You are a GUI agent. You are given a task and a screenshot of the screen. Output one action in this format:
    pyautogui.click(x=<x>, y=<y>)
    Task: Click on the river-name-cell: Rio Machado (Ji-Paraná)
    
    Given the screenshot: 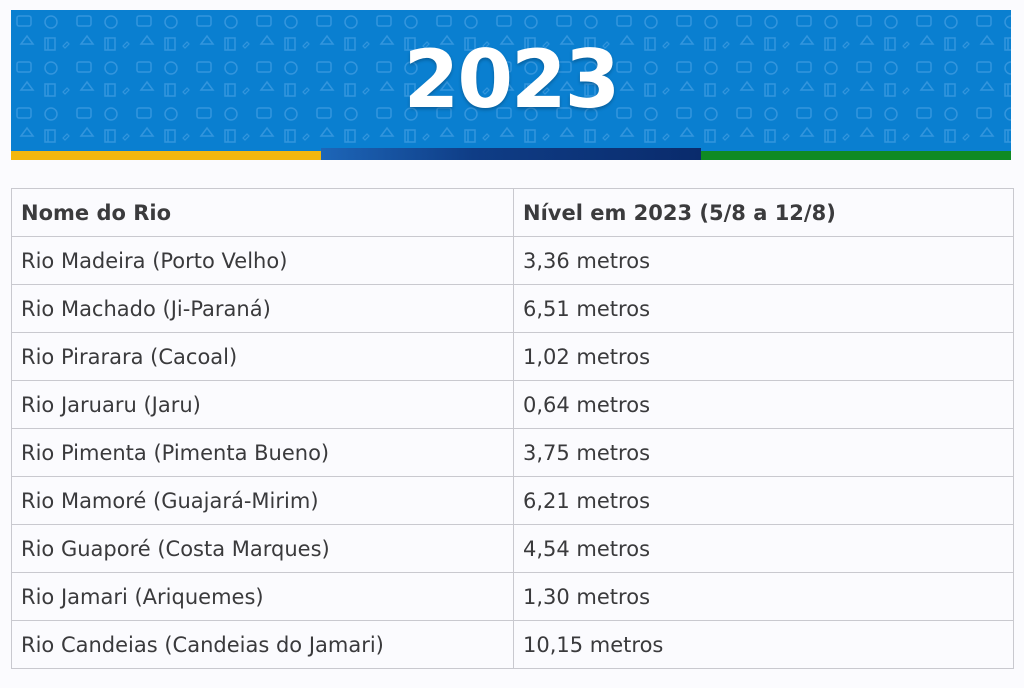 What is the action you would take?
    pyautogui.click(x=262, y=308)
    